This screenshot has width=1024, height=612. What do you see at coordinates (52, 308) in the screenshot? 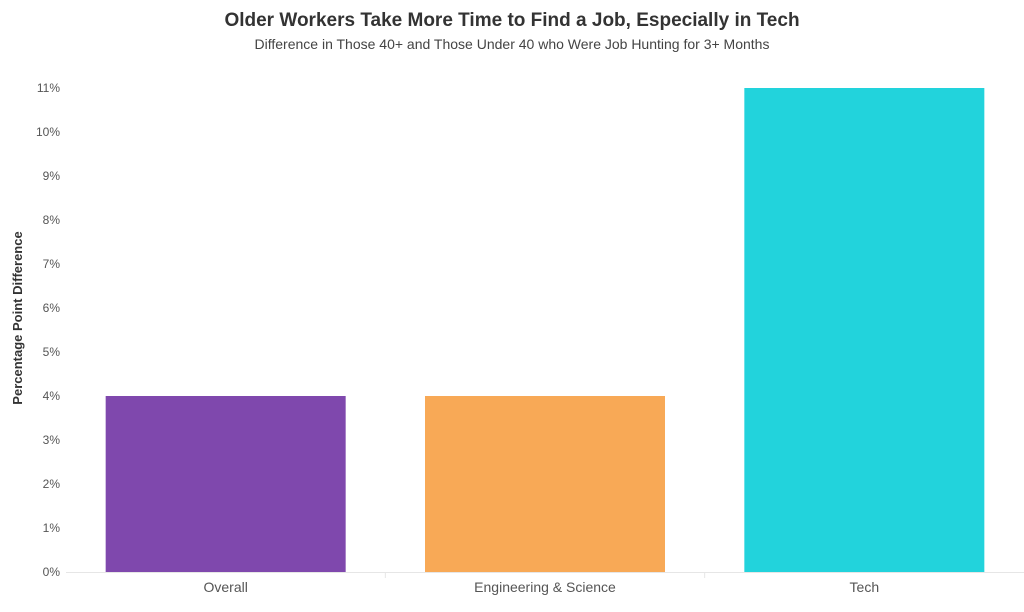
I see `y-tick-label: 6%` at bounding box center [52, 308].